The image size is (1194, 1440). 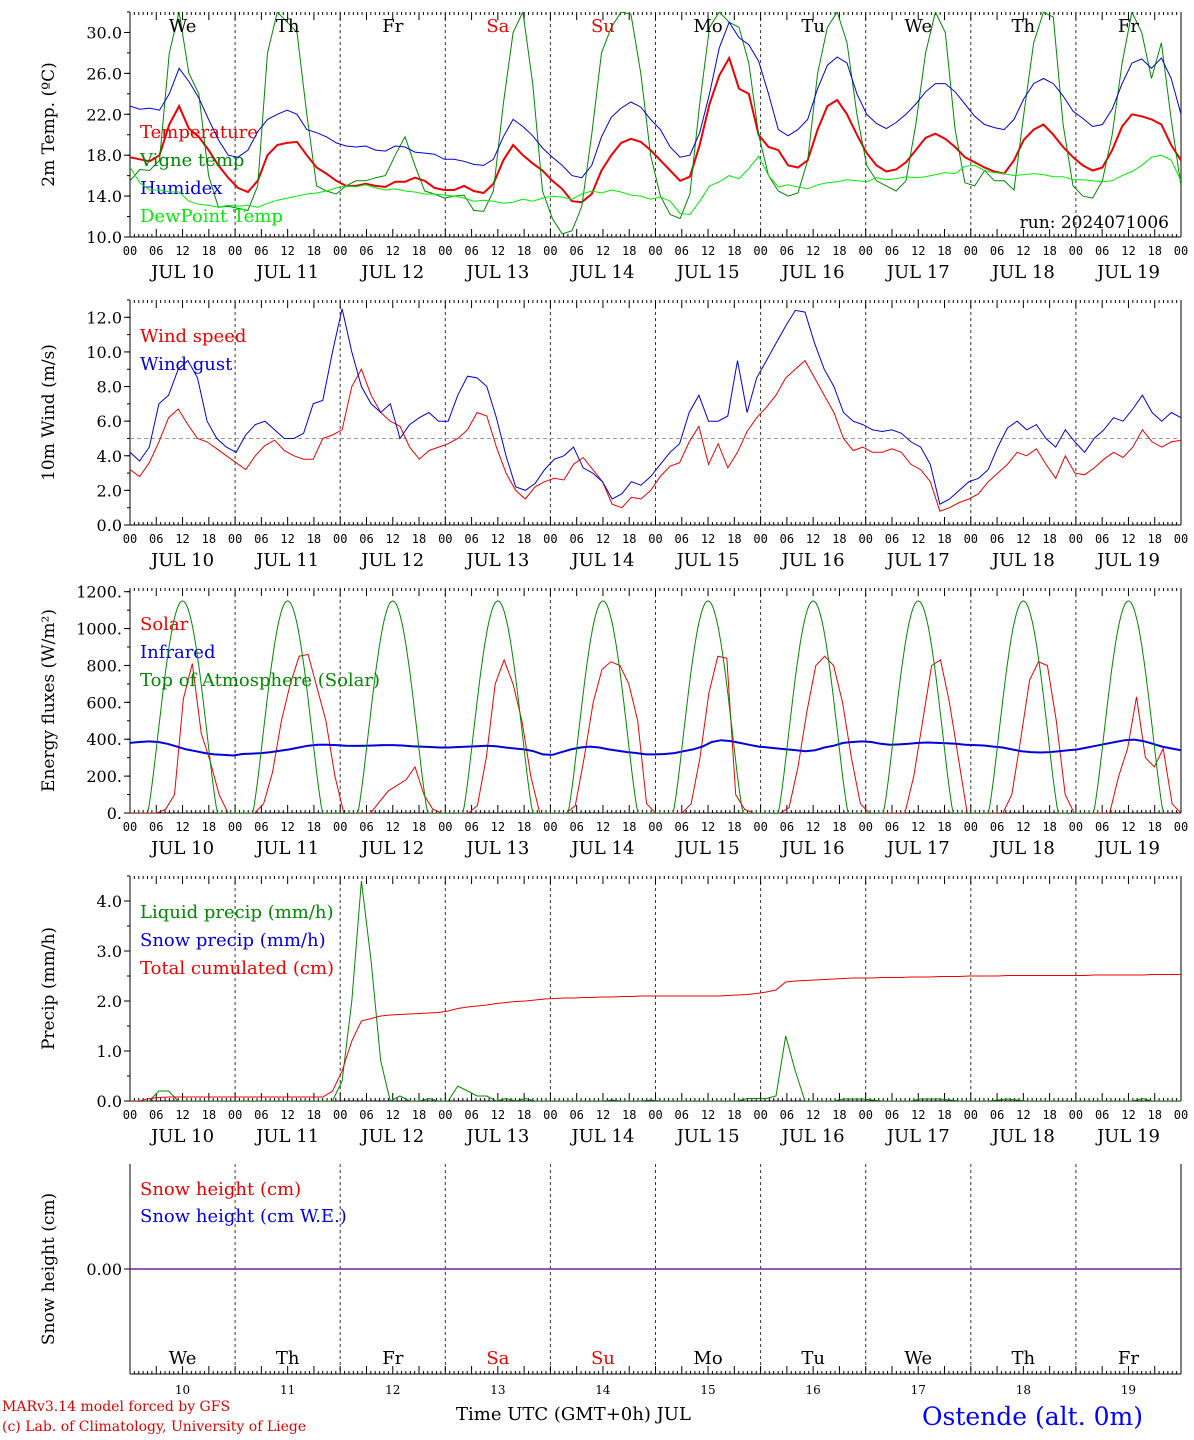 What do you see at coordinates (497, 26) in the screenshot?
I see `day-abbr: Sa` at bounding box center [497, 26].